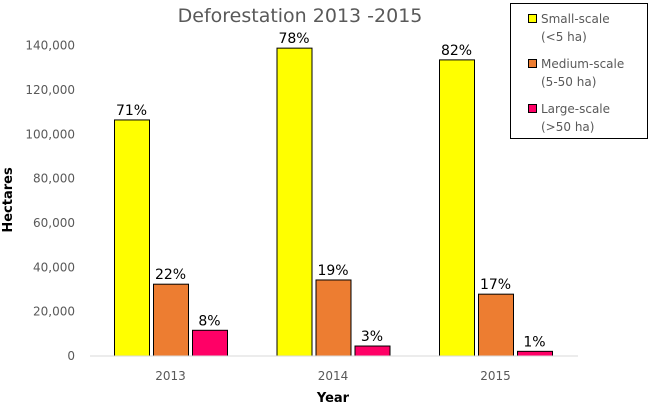 The height and width of the screenshot is (410, 653). Describe the element at coordinates (170, 376) in the screenshot. I see `x-tick-label: 2013` at that location.